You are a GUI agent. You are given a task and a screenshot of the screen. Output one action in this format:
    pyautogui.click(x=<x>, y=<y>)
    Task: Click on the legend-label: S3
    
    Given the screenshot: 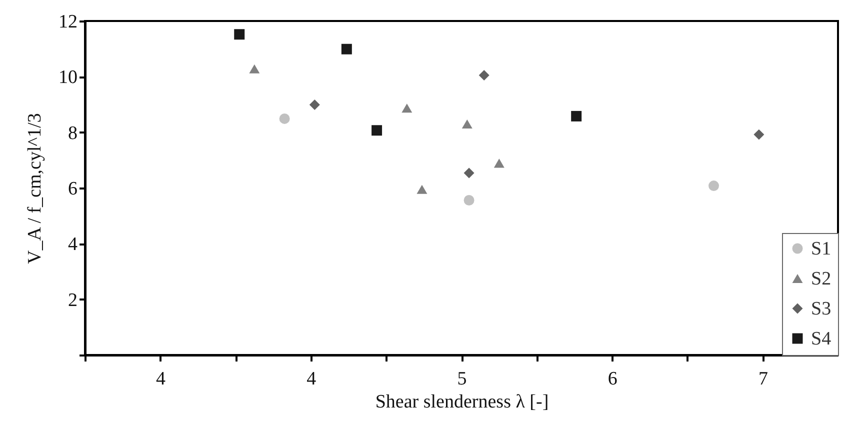 What is the action you would take?
    pyautogui.click(x=821, y=309)
    